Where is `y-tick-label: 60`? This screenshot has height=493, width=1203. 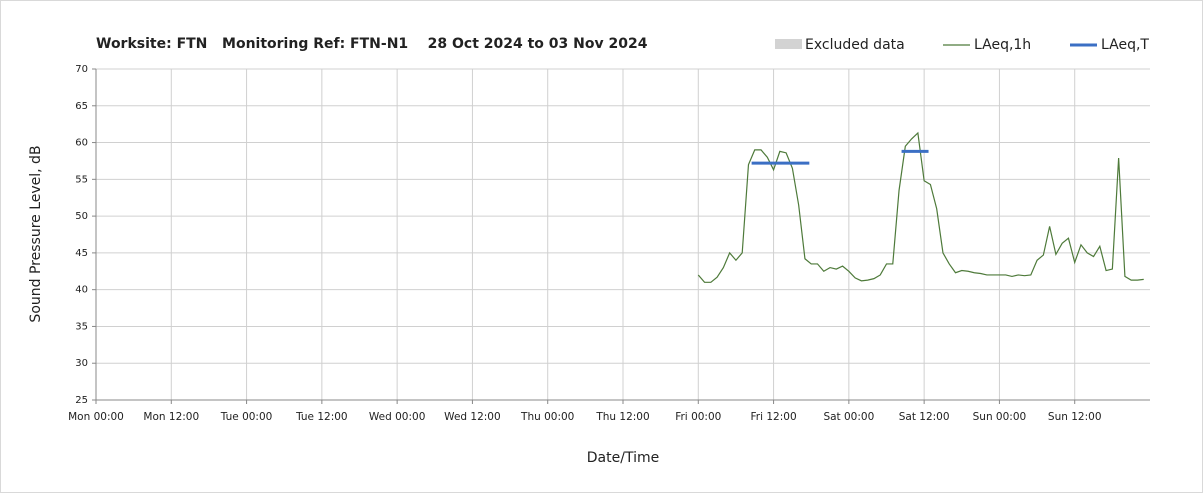 y-tick-label: 60 is located at coordinates (81, 143).